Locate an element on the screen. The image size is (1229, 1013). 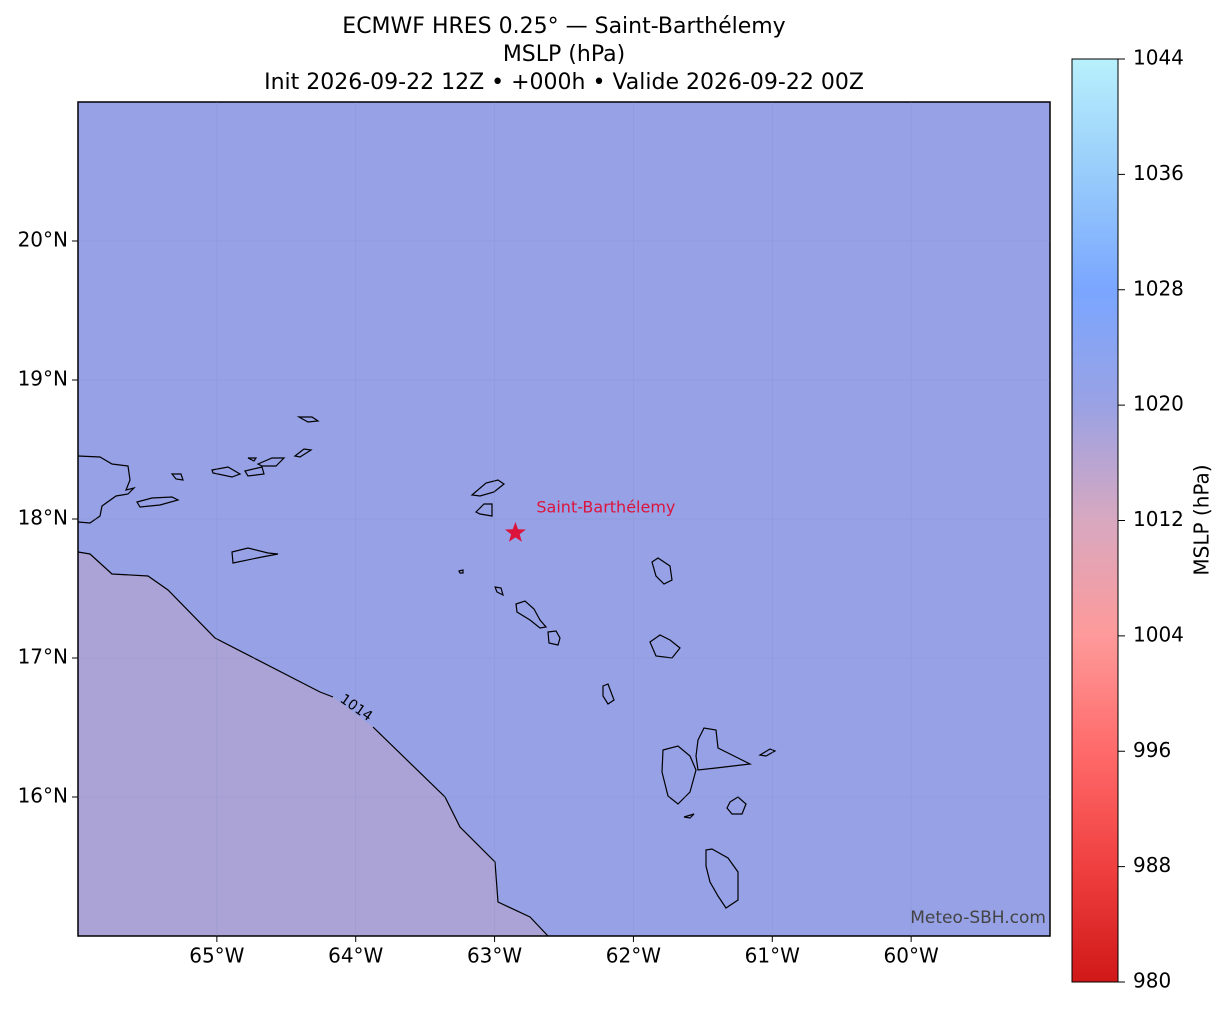
x-tick-label: 60°W is located at coordinates (911, 956).